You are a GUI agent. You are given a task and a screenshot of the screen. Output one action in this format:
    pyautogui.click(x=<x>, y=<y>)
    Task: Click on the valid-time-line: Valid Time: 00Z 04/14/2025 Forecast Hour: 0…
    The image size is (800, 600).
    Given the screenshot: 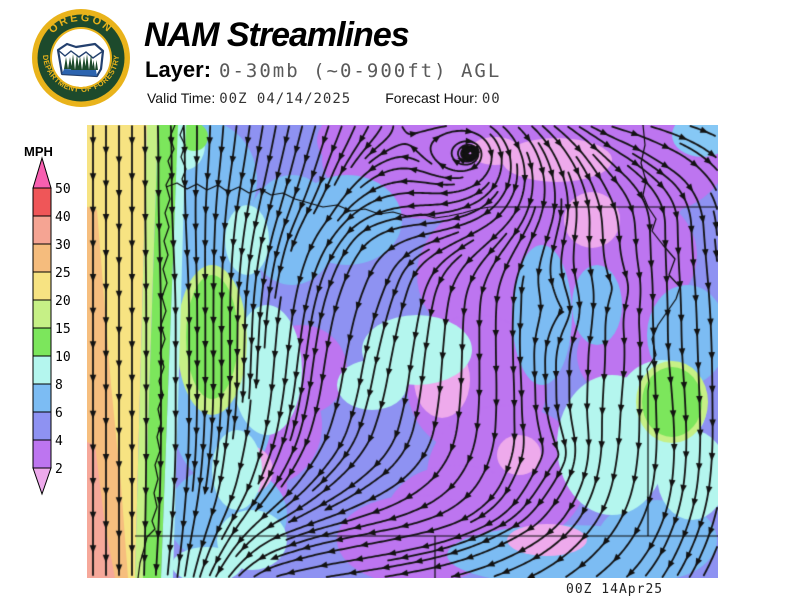 What is the action you would take?
    pyautogui.click(x=324, y=98)
    